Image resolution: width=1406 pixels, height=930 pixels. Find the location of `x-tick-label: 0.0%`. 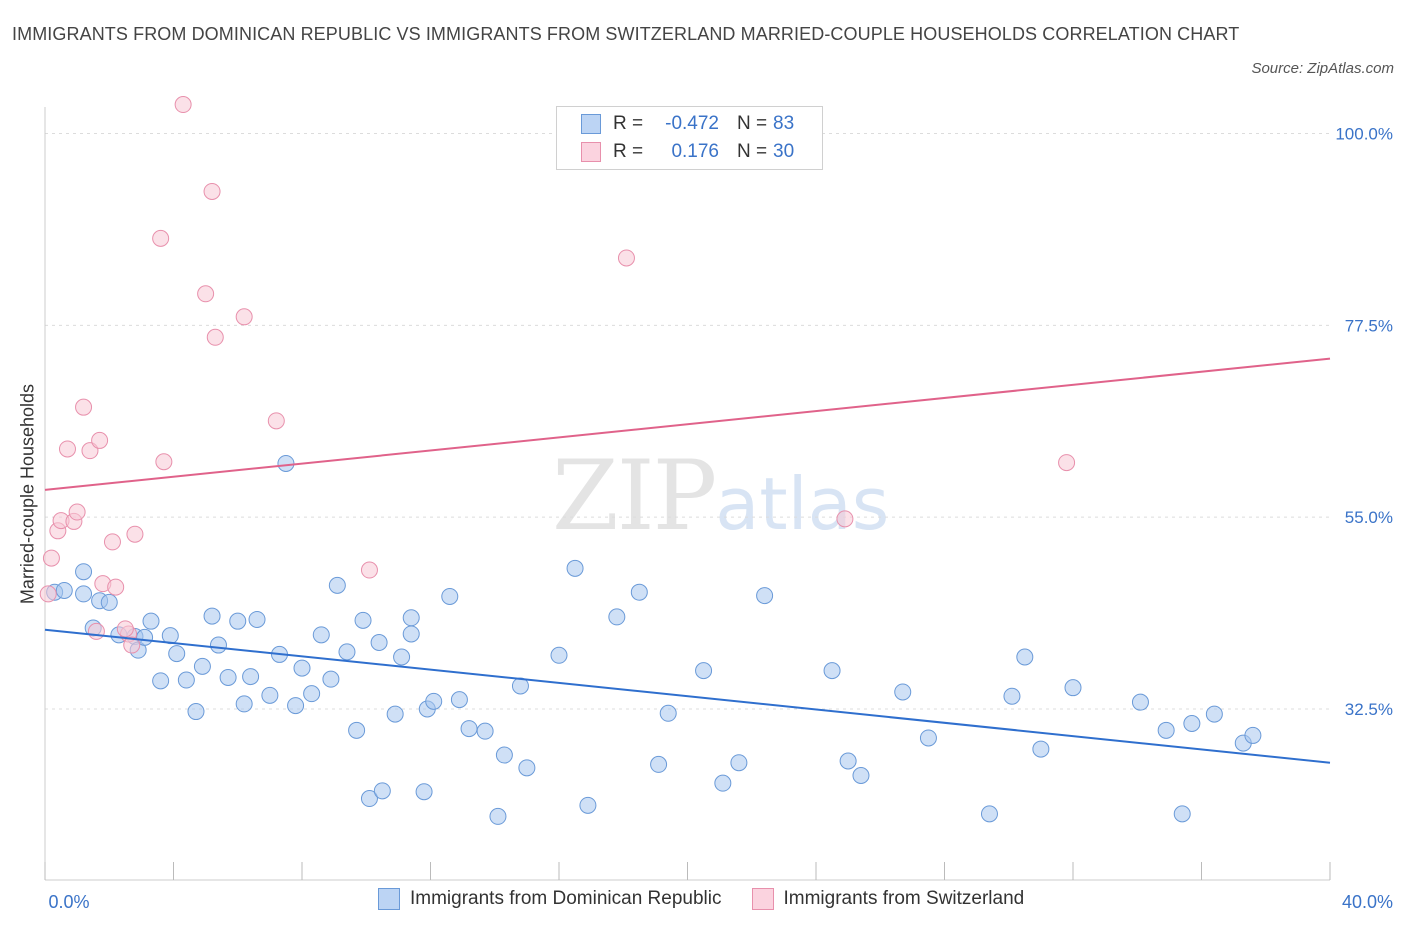

x-tick-label: 0.0% is located at coordinates (68, 902).